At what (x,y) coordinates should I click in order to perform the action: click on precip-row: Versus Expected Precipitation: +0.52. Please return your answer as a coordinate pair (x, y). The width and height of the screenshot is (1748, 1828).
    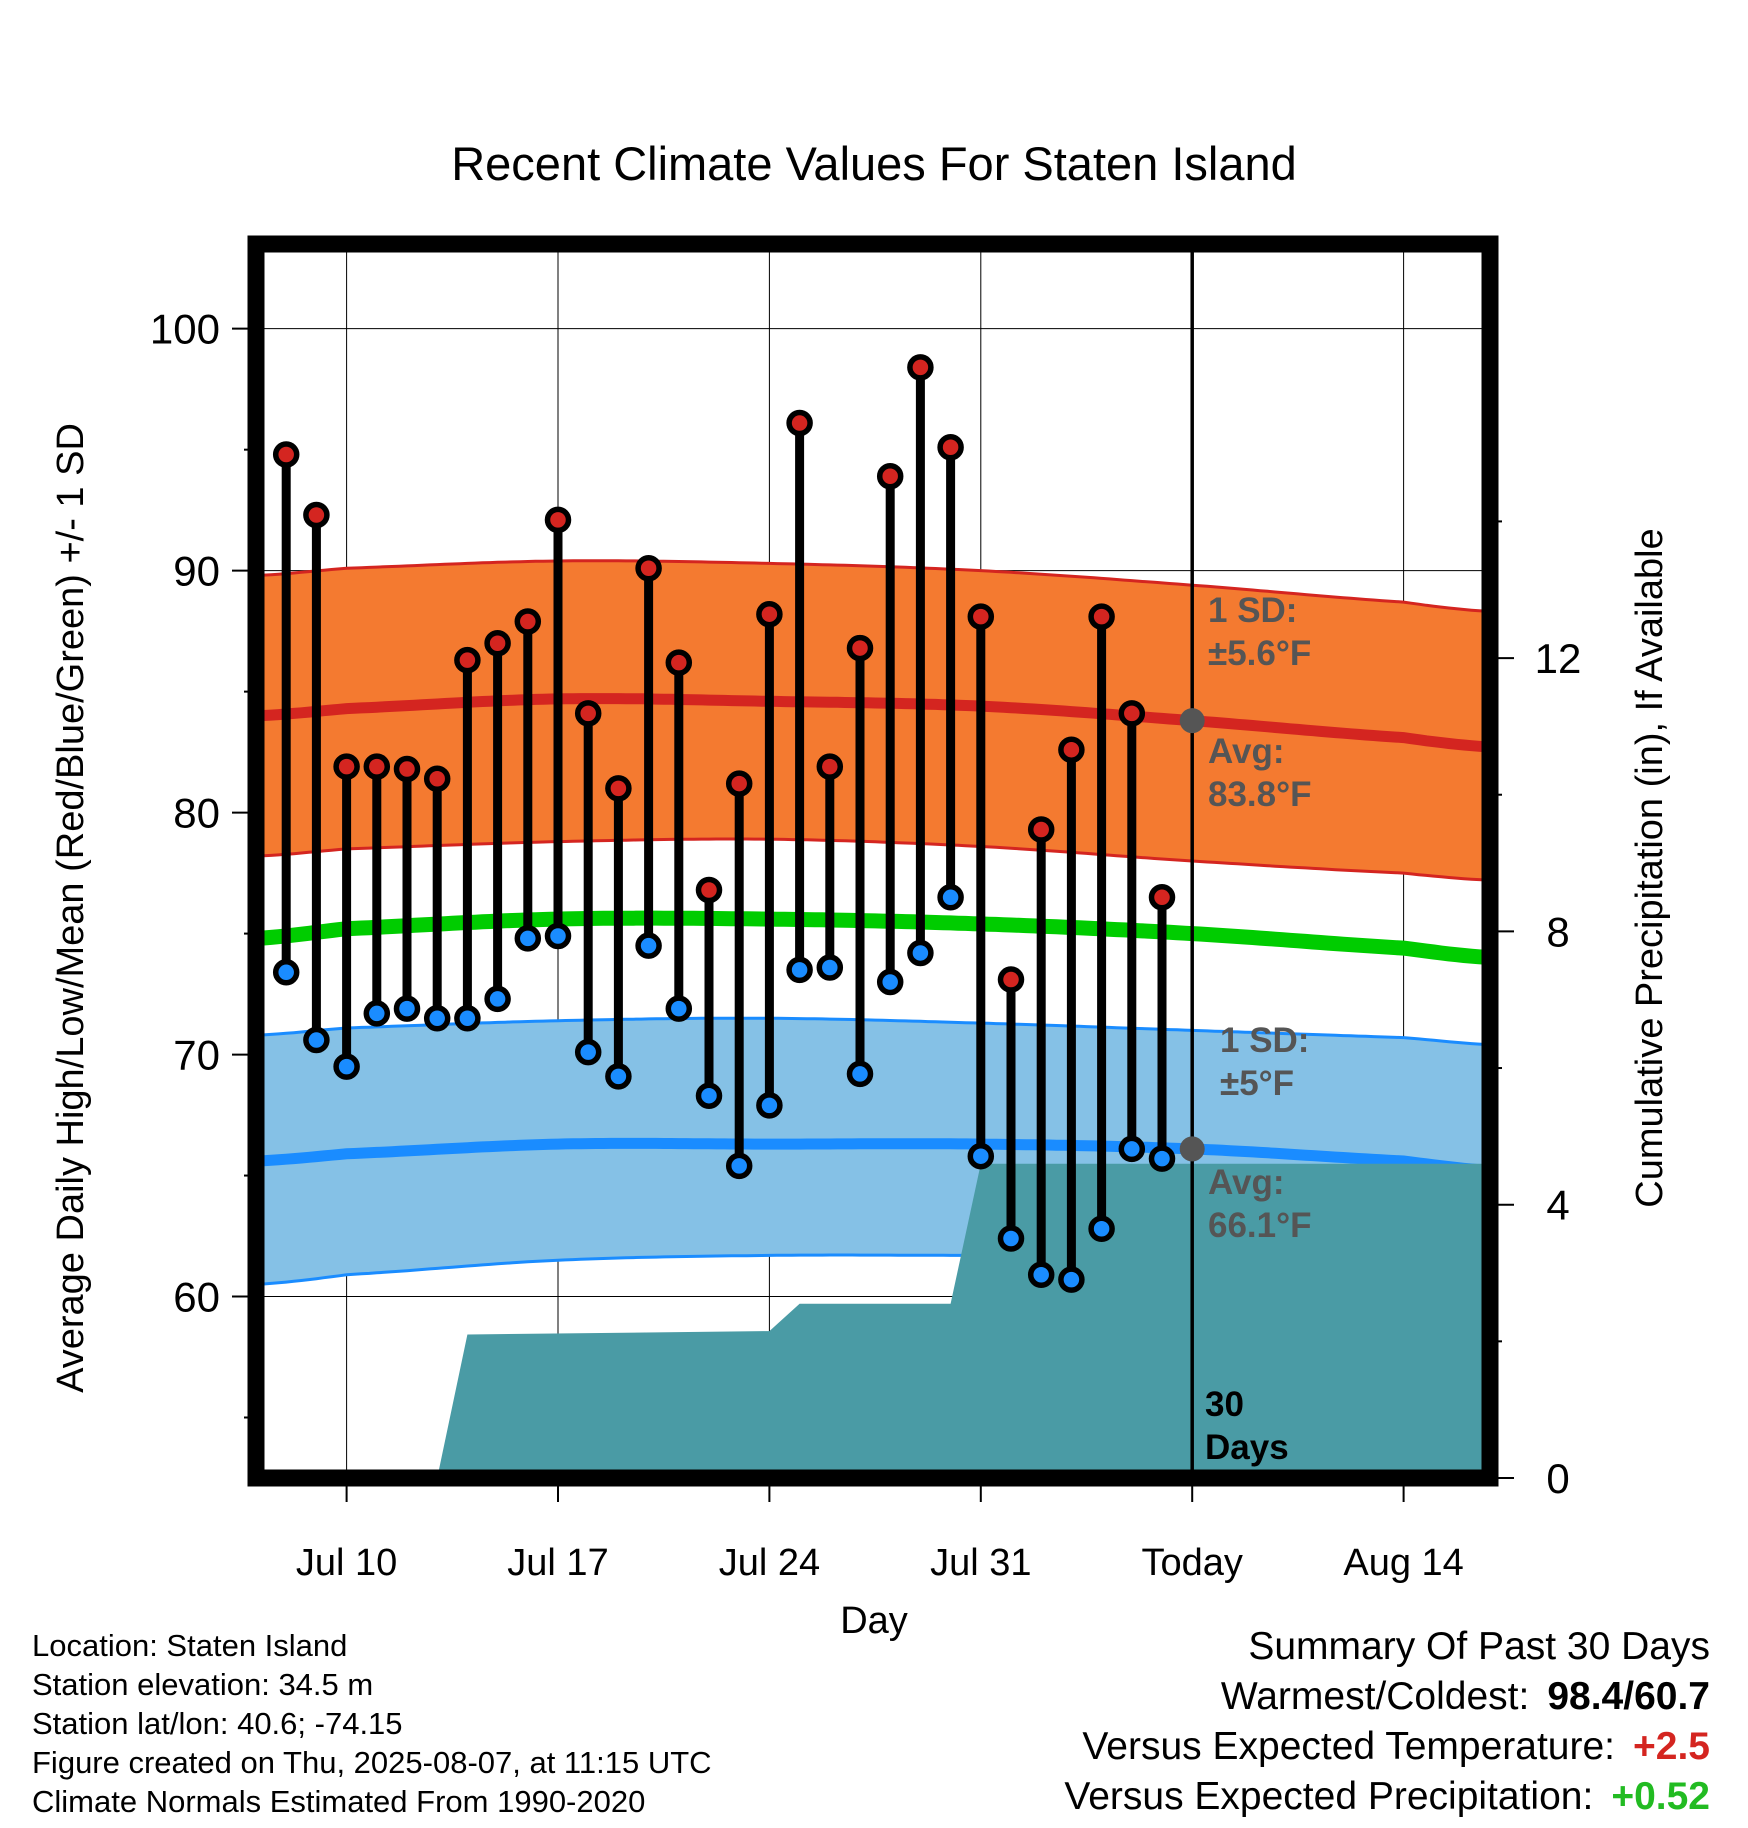
    Looking at the image, I should click on (1387, 1797).